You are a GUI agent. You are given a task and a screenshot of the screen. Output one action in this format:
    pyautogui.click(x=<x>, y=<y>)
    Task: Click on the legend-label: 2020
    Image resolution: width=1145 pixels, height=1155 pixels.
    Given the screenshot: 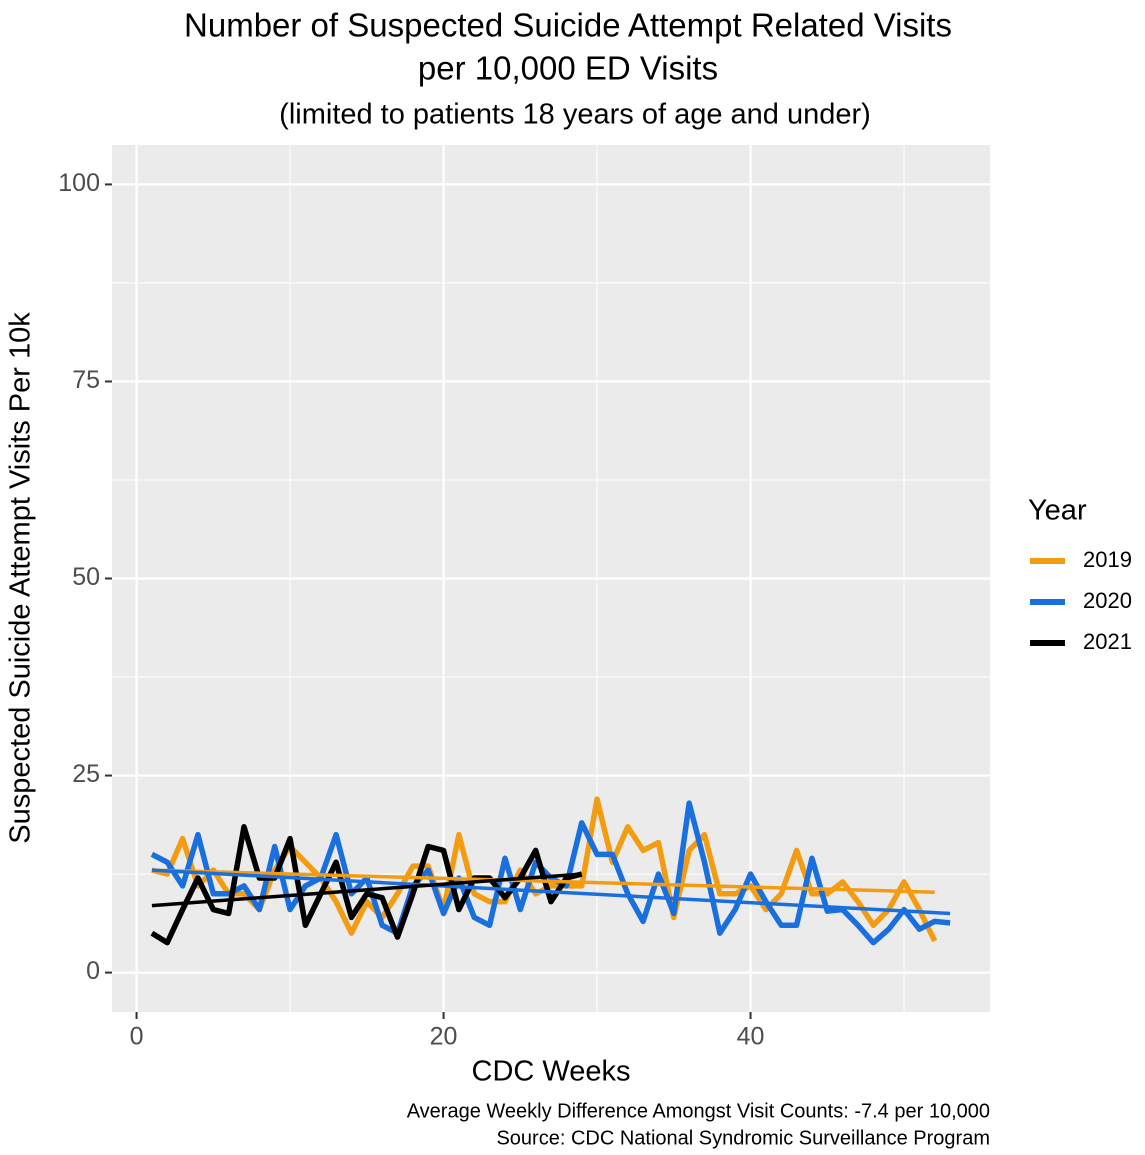 What is the action you would take?
    pyautogui.click(x=1107, y=600)
    